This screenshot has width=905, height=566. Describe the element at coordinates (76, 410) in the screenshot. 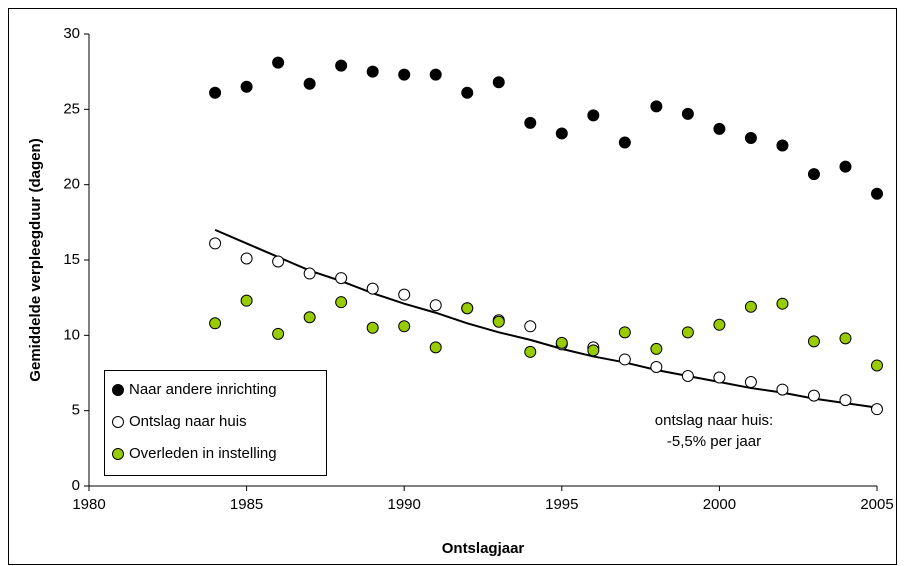

I see `y-tick-label: 5` at that location.